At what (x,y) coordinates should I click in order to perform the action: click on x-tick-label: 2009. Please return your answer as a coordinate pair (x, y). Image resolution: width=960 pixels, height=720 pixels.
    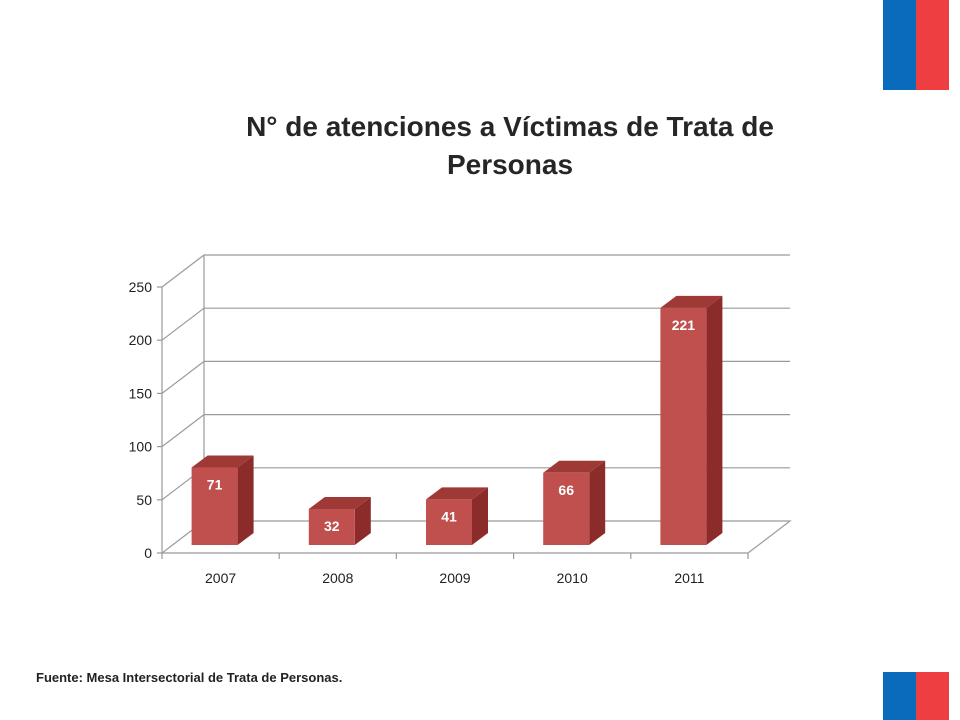
    Looking at the image, I should click on (454, 578).